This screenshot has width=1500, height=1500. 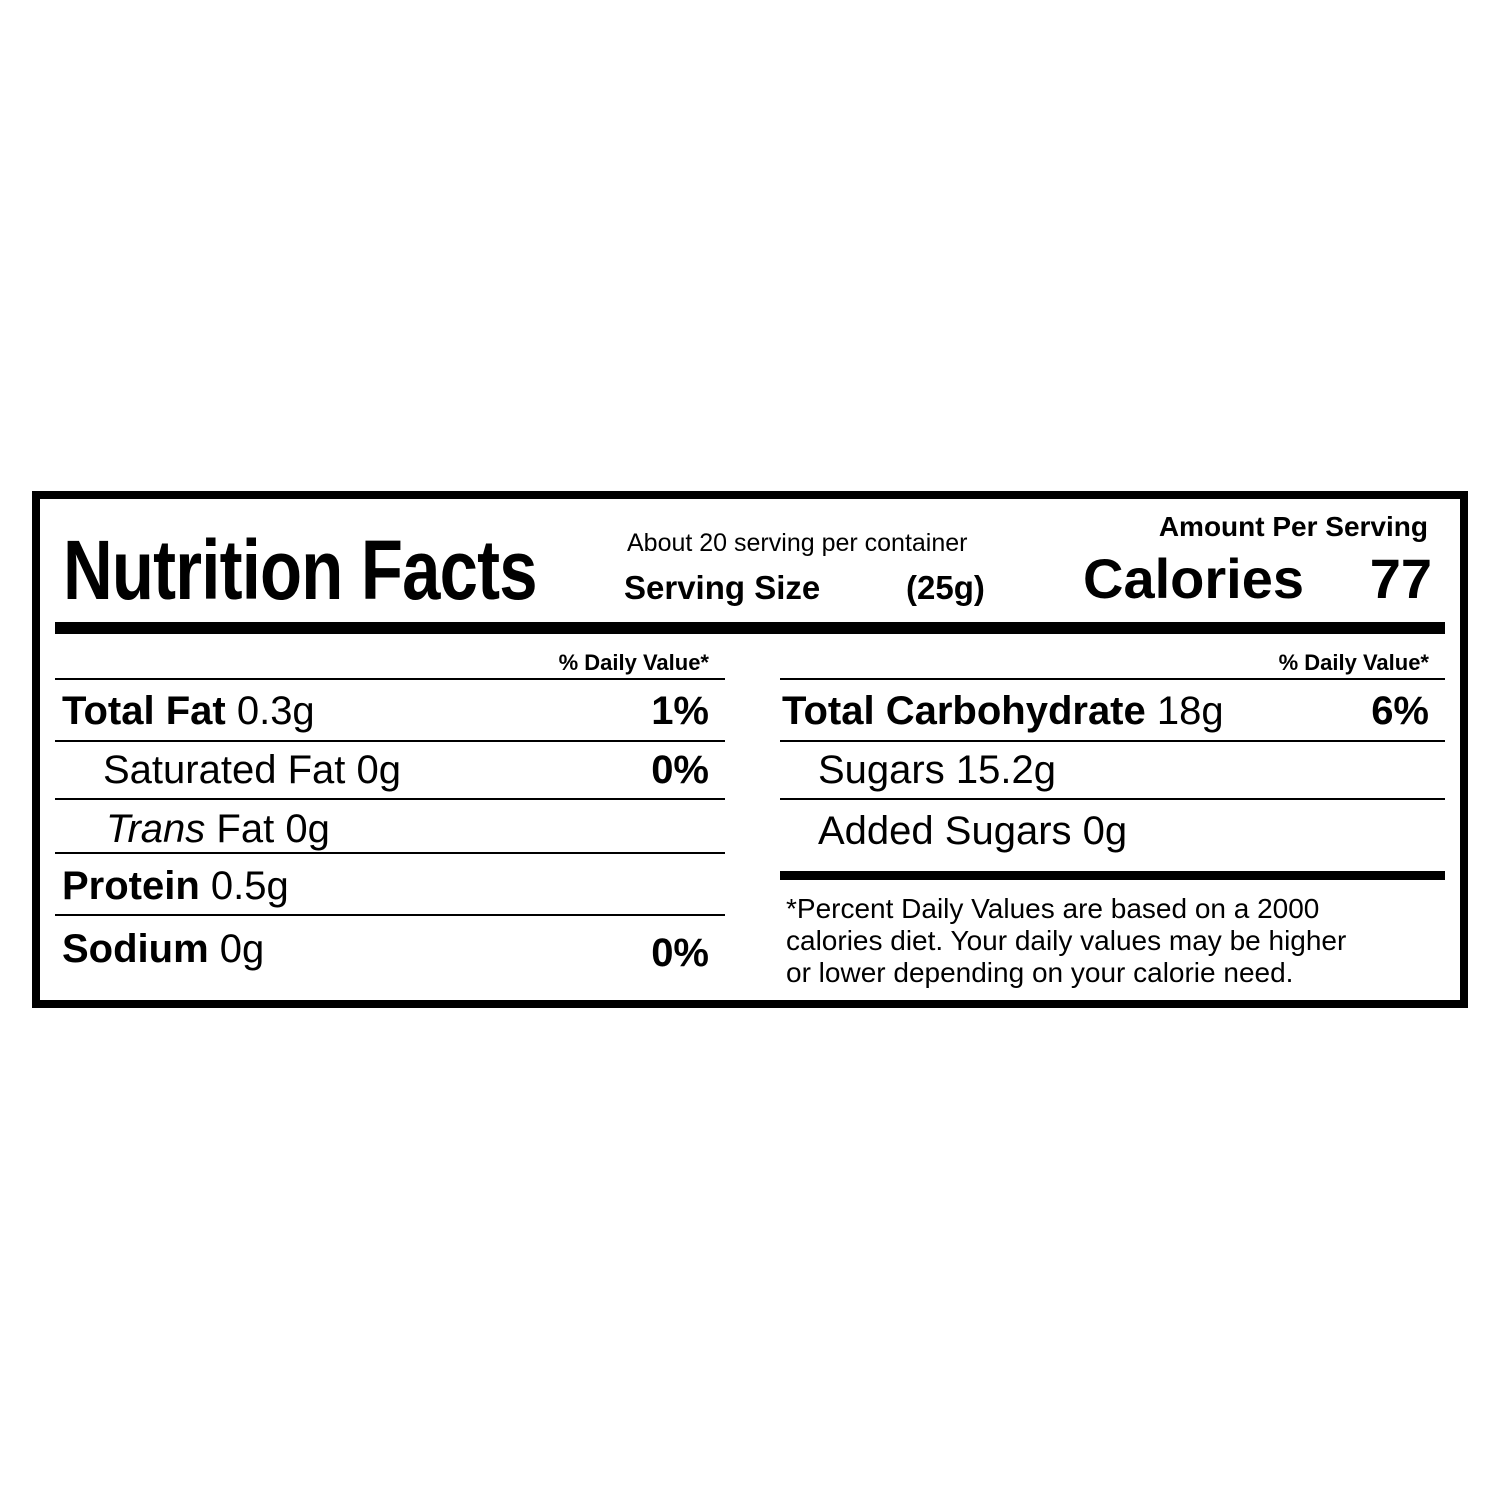 What do you see at coordinates (680, 953) in the screenshot?
I see `dv-sodium: 0%` at bounding box center [680, 953].